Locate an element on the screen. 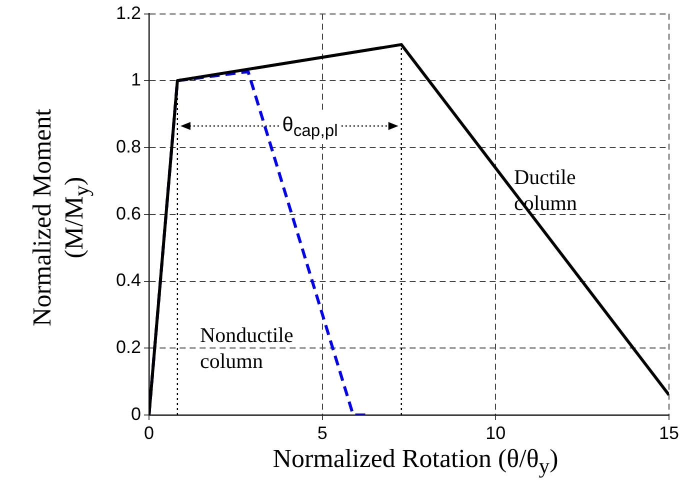  annotation: θ$_{cap,pl}$ is located at coordinates (310, 128).